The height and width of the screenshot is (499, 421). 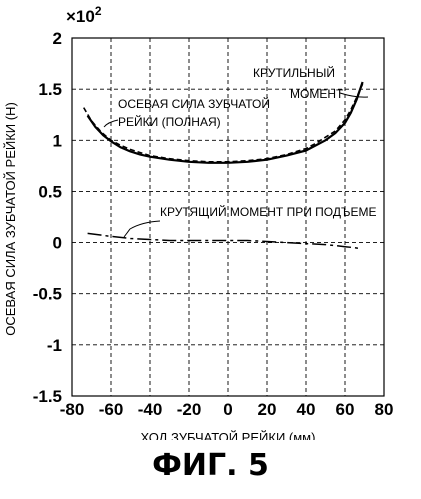 What do you see at coordinates (10, 219) in the screenshot?
I see `y-axis-label: ОСЕВАЯ СИЛА ЗУБЧАТОЙ РЕЙКИ (Н)` at bounding box center [10, 219].